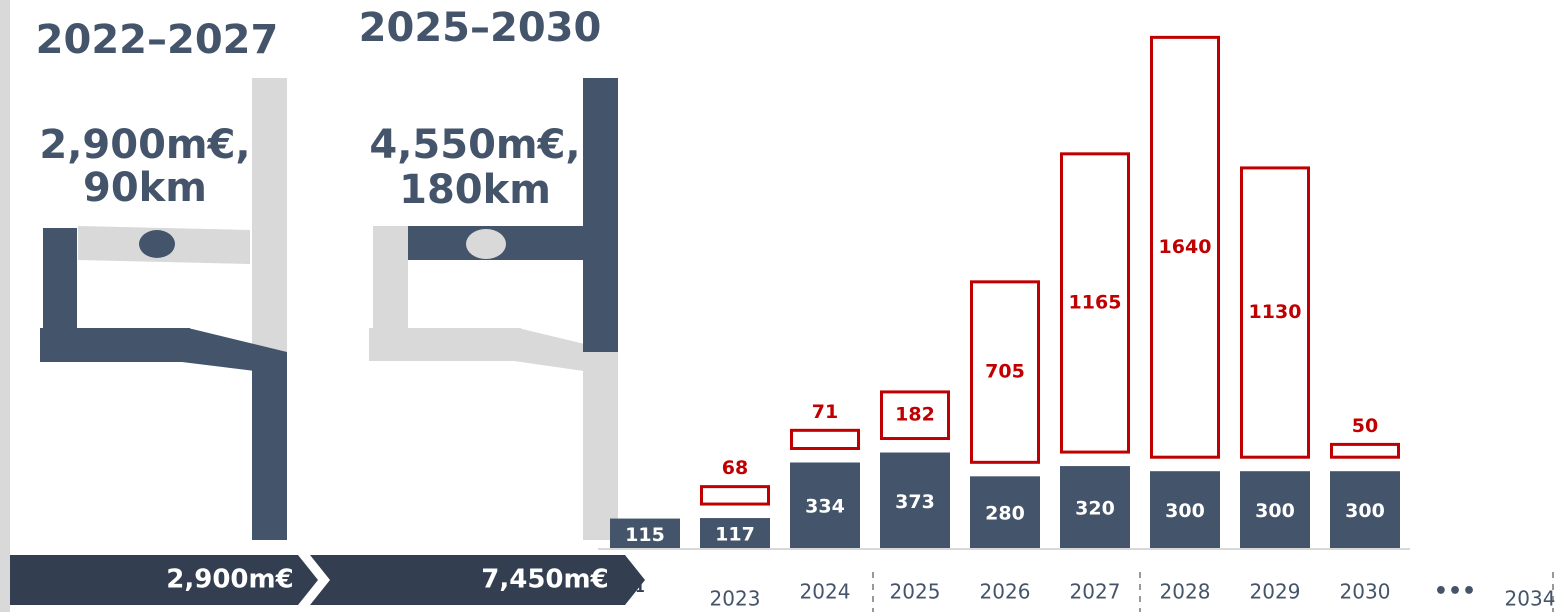 The height and width of the screenshot is (616, 1560). I want to click on value-label: 705, so click(1005, 372).